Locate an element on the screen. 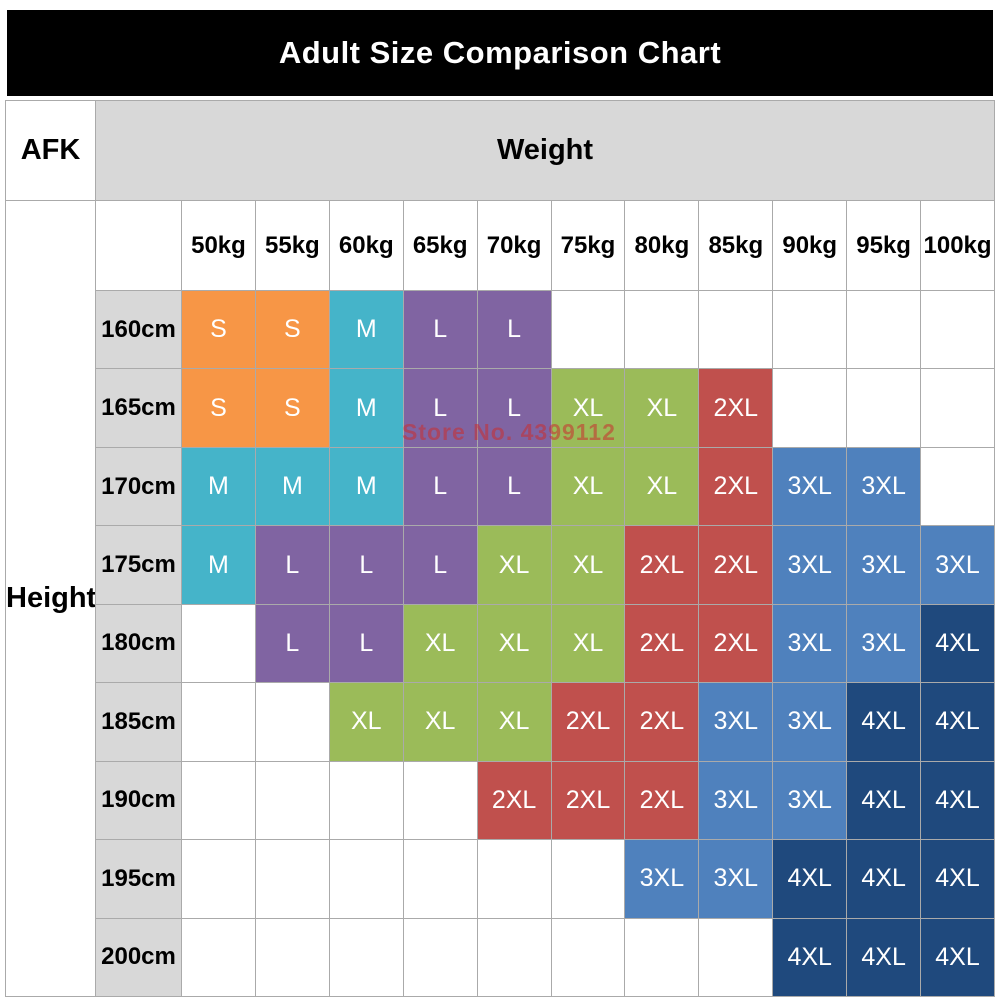  height-header-cell: Height is located at coordinates (50, 598).